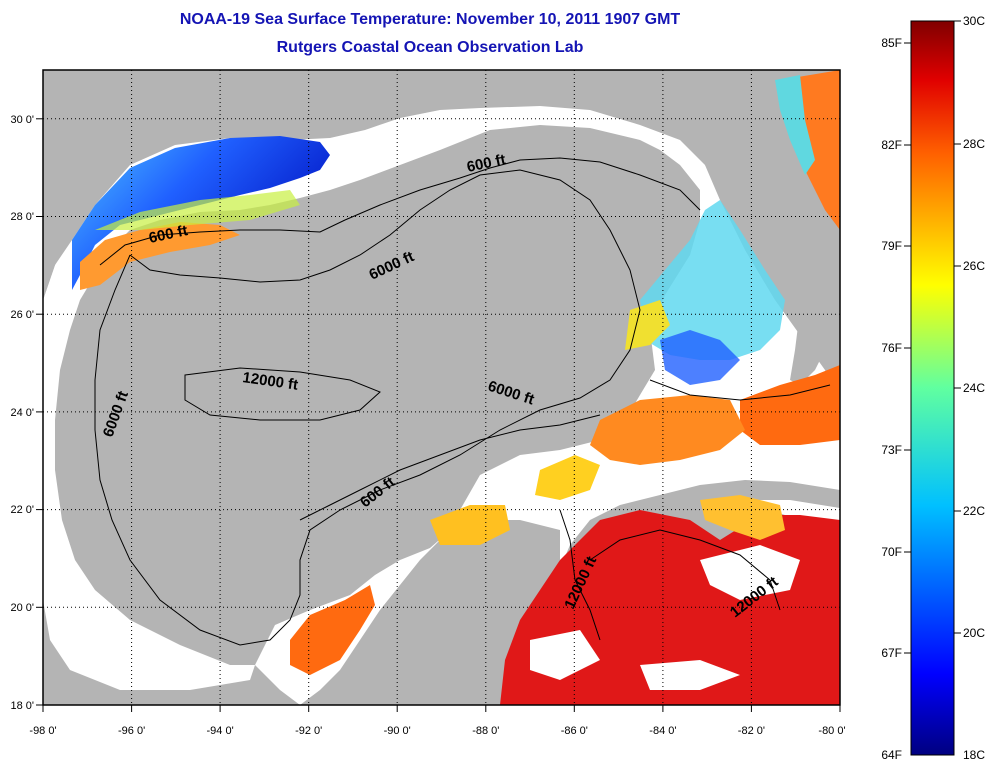 The height and width of the screenshot is (770, 992). Describe the element at coordinates (22, 706) in the screenshot. I see `lat-tick-label: 18 0'` at that location.